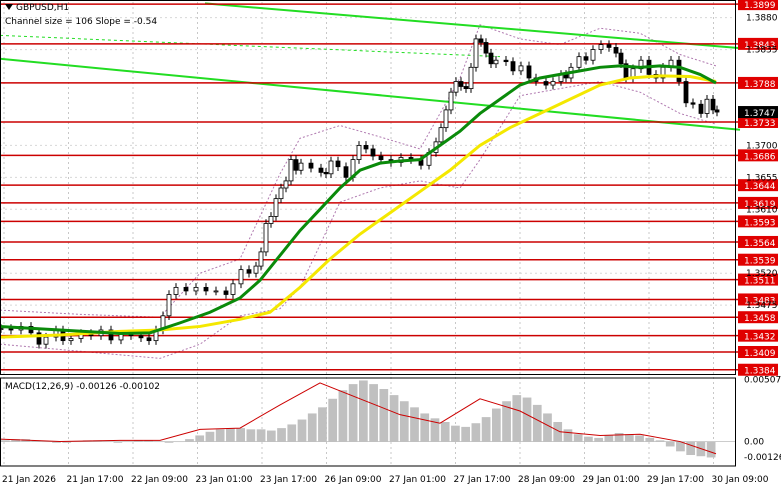 The image size is (781, 489). I want to click on time-tick-label: 21 Jan 17:00, so click(95, 480).